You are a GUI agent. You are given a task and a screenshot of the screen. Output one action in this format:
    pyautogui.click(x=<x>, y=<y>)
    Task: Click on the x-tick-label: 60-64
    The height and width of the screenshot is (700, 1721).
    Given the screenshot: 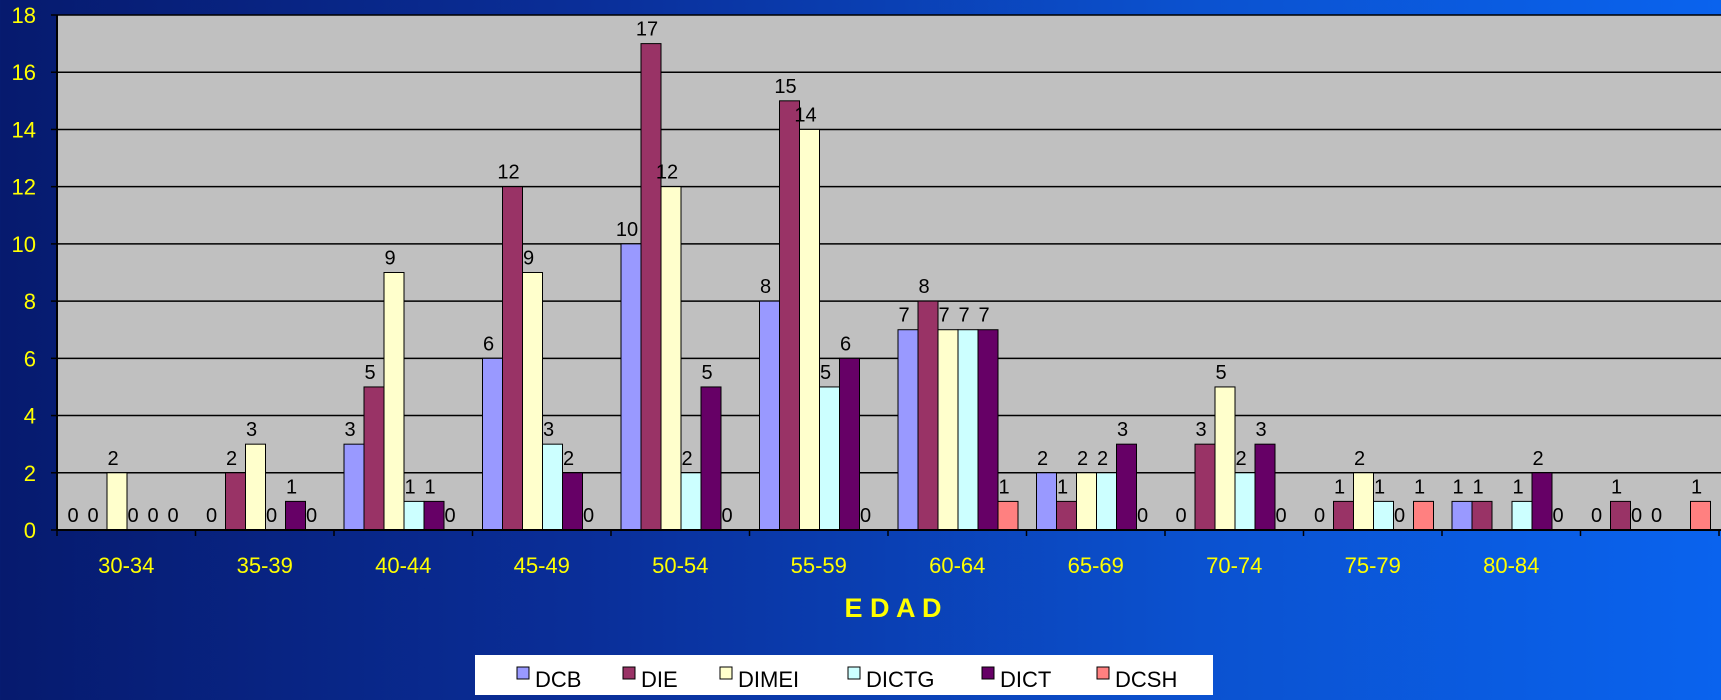 What is the action you would take?
    pyautogui.click(x=957, y=565)
    